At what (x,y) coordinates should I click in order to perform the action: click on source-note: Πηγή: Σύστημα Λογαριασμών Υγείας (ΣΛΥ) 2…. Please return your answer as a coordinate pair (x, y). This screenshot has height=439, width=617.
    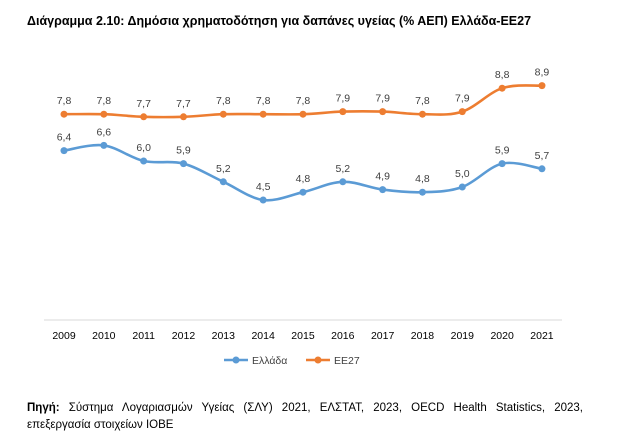
    Looking at the image, I should click on (305, 417).